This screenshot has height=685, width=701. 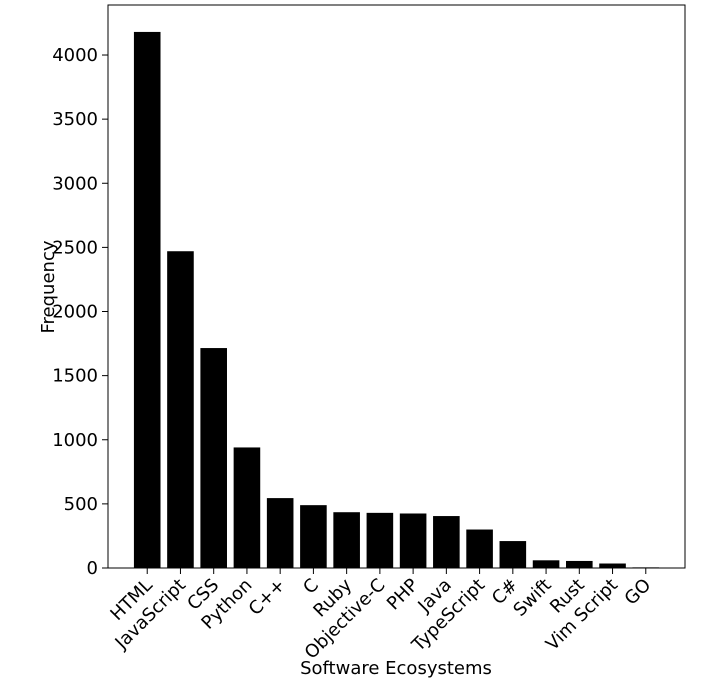 What do you see at coordinates (48, 286) in the screenshot?
I see `y-axis-label: Frequency` at bounding box center [48, 286].